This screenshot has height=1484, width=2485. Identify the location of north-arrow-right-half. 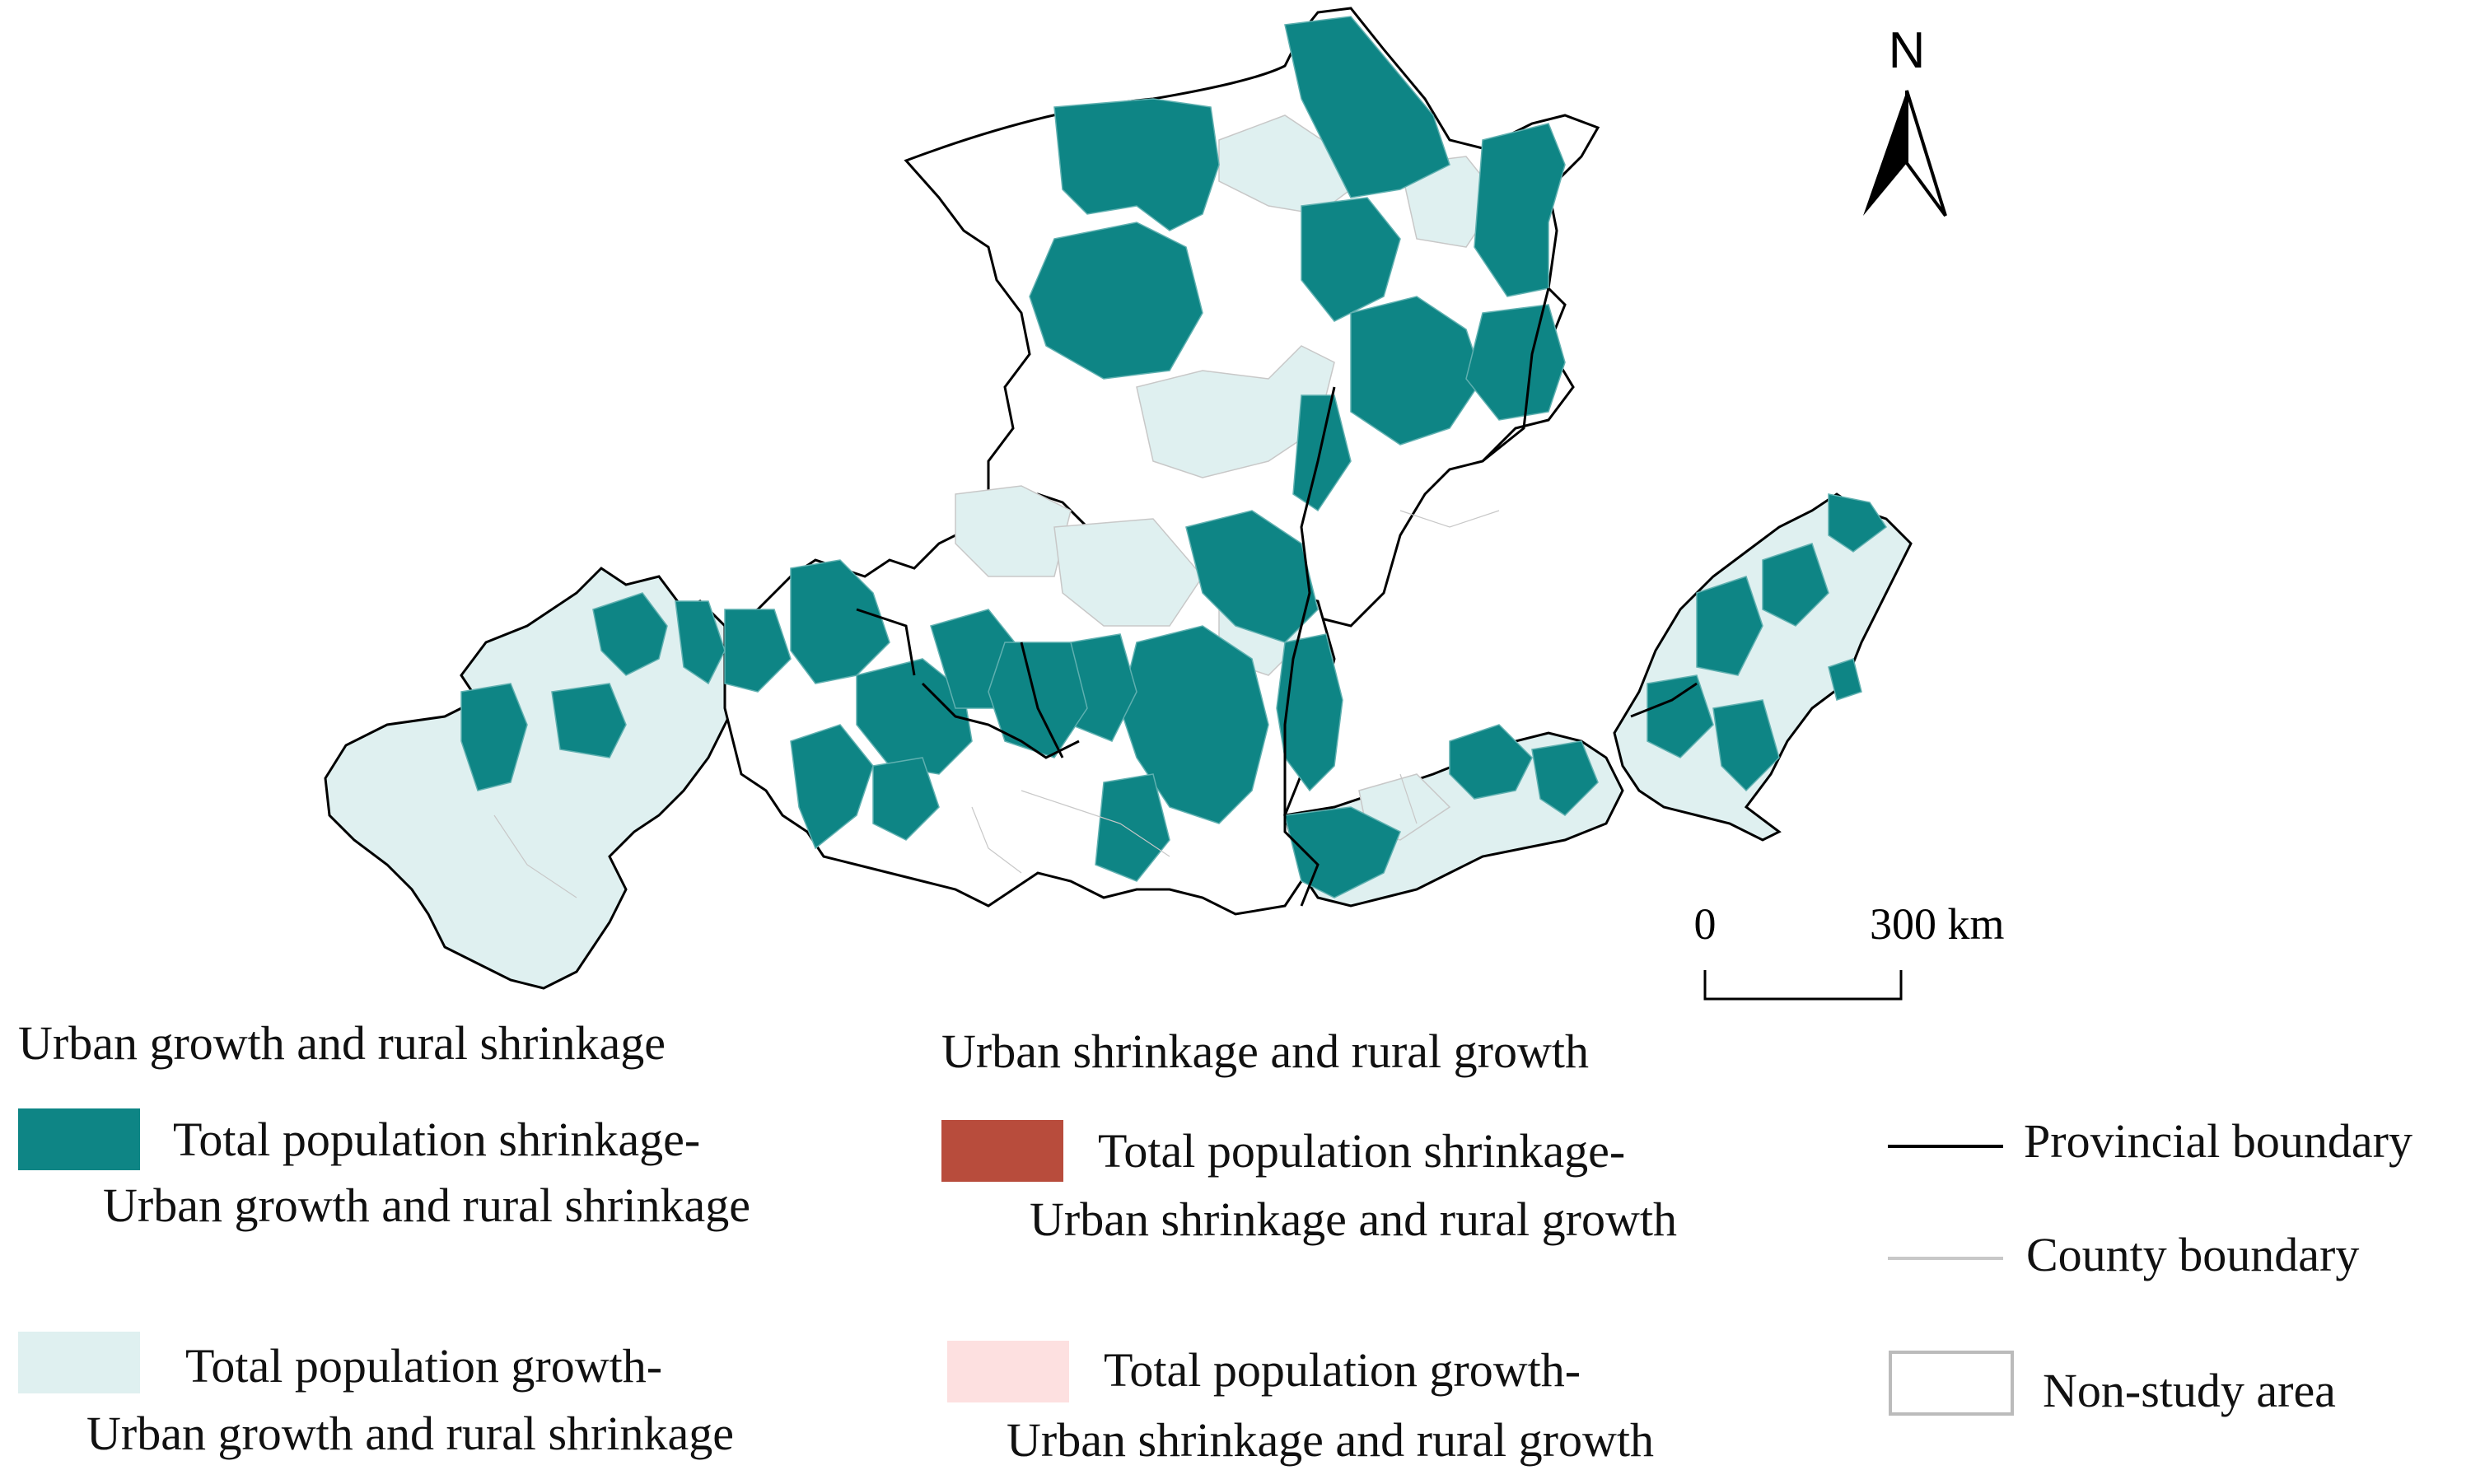
(1926, 153).